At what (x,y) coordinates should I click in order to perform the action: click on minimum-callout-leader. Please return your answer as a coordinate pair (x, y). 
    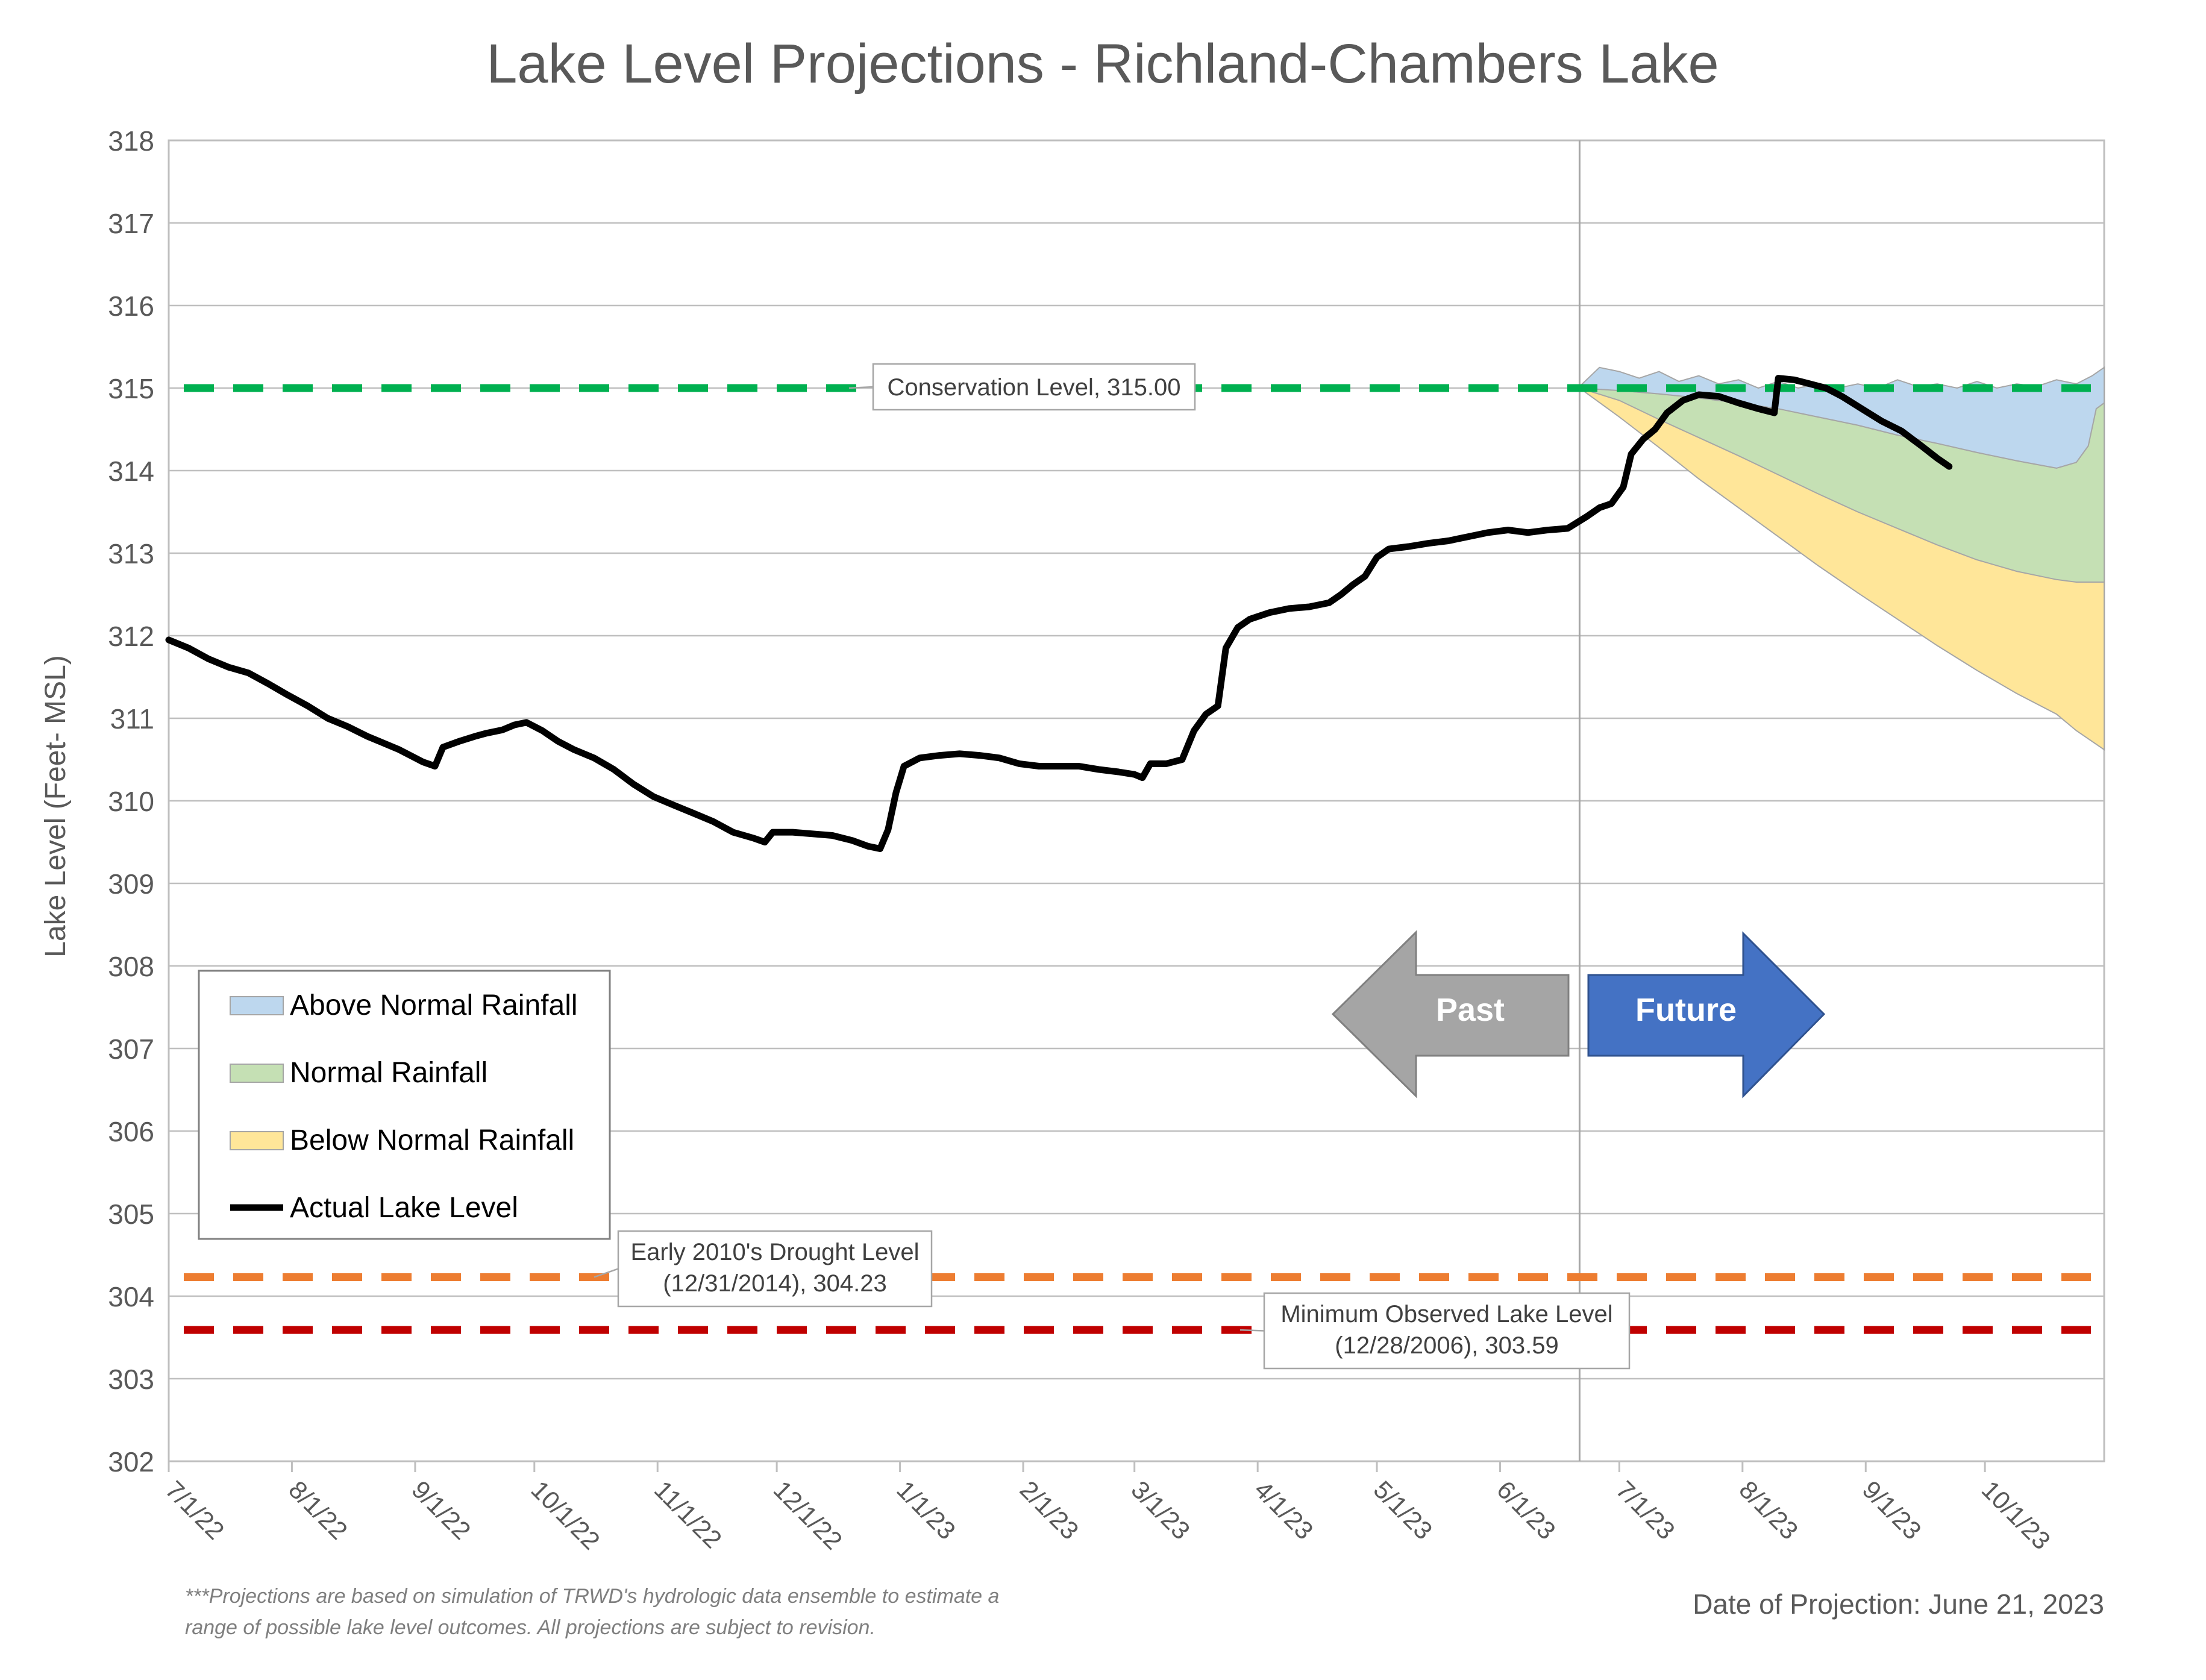
    Looking at the image, I should click on (1252, 1330).